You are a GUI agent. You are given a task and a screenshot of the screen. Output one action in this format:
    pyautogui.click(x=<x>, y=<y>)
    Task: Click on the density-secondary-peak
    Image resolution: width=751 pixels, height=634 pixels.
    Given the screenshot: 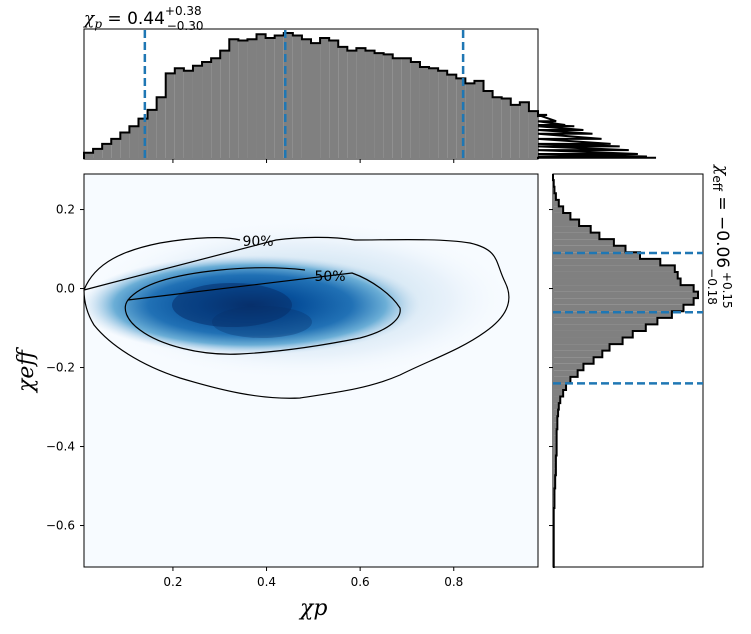 What is the action you would take?
    pyautogui.click(x=262, y=322)
    